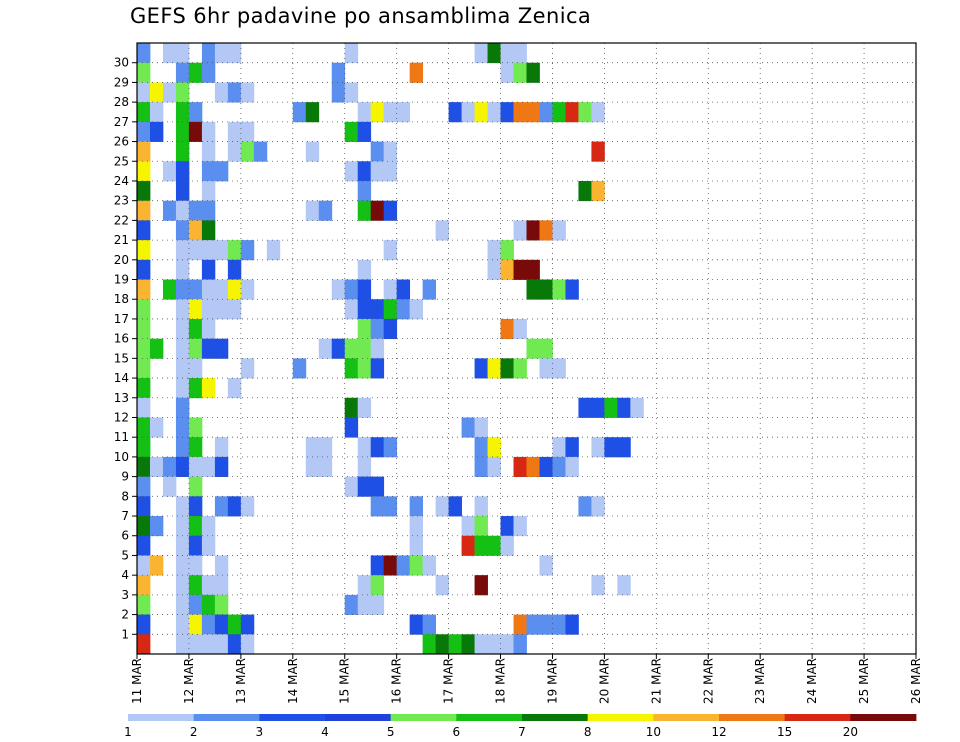 This screenshot has height=742, width=960. Describe the element at coordinates (128, 732) in the screenshot. I see `colorbar-label: 1` at that location.